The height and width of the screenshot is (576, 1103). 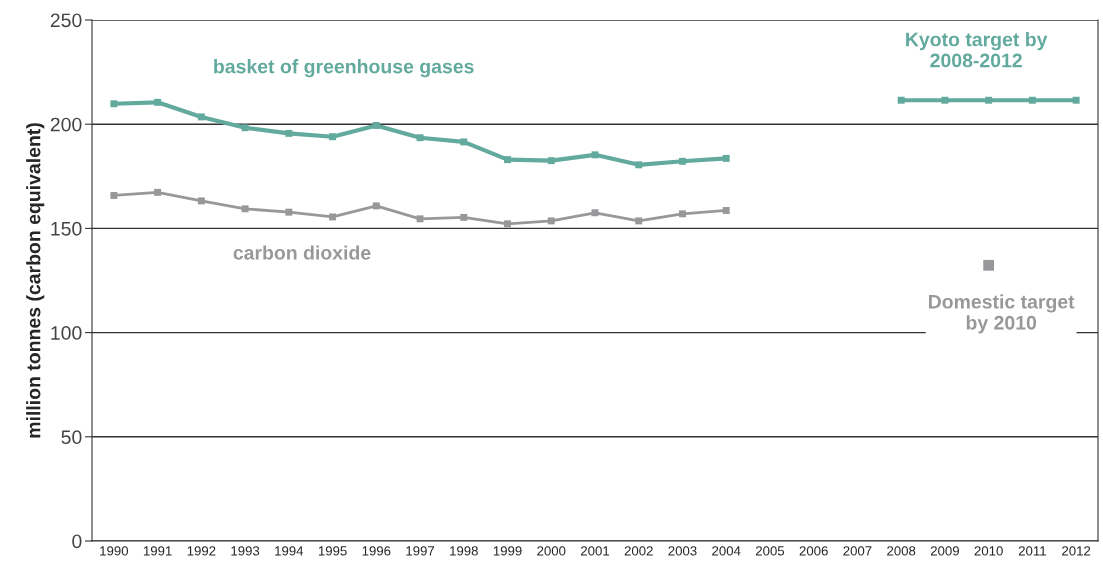 I want to click on x-tick-label: 1990, so click(x=114, y=551).